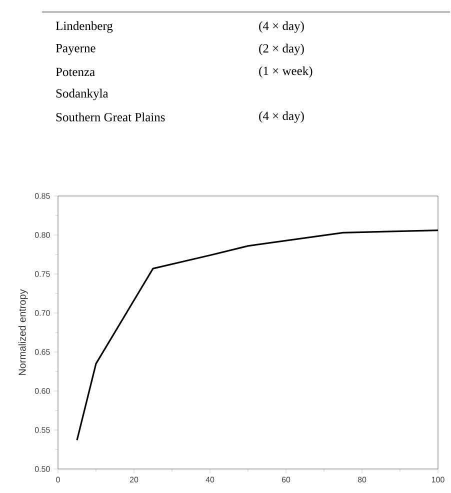  I want to click on x-tick-label: 100, so click(438, 479).